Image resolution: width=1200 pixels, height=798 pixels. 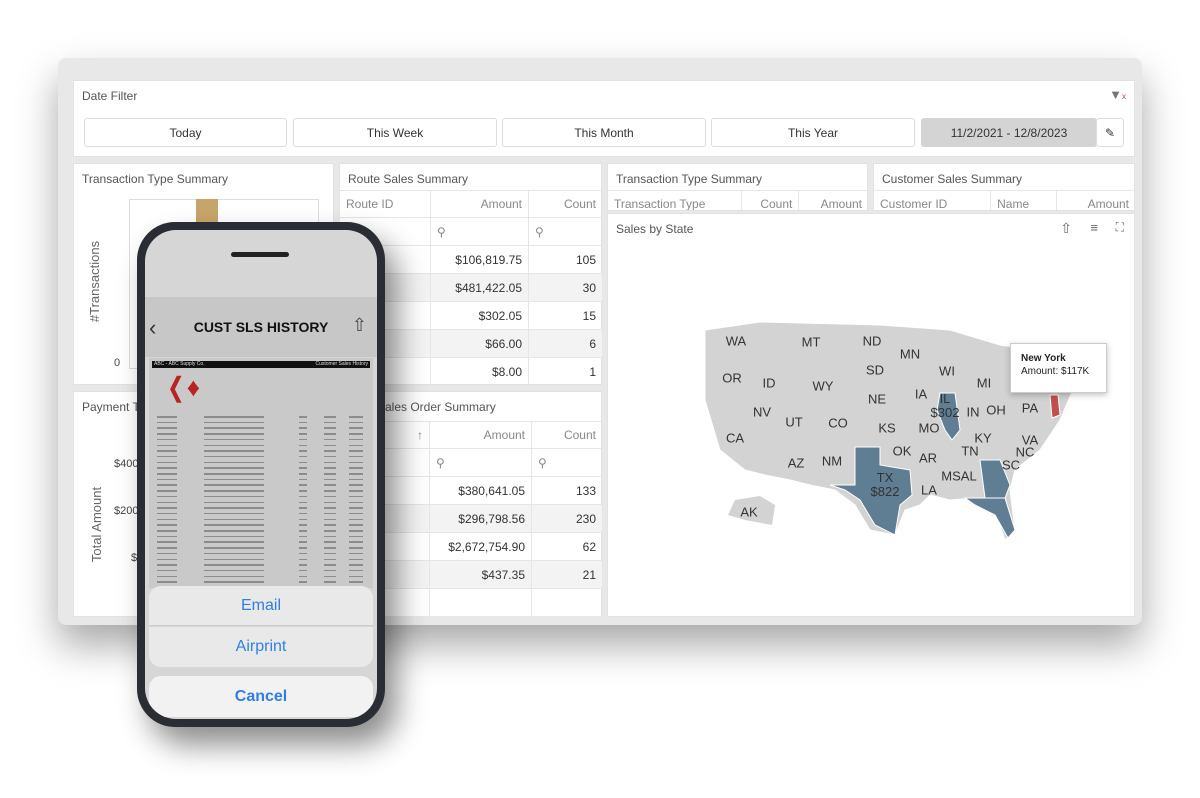 I want to click on state-label-il: IL $302, so click(x=945, y=405).